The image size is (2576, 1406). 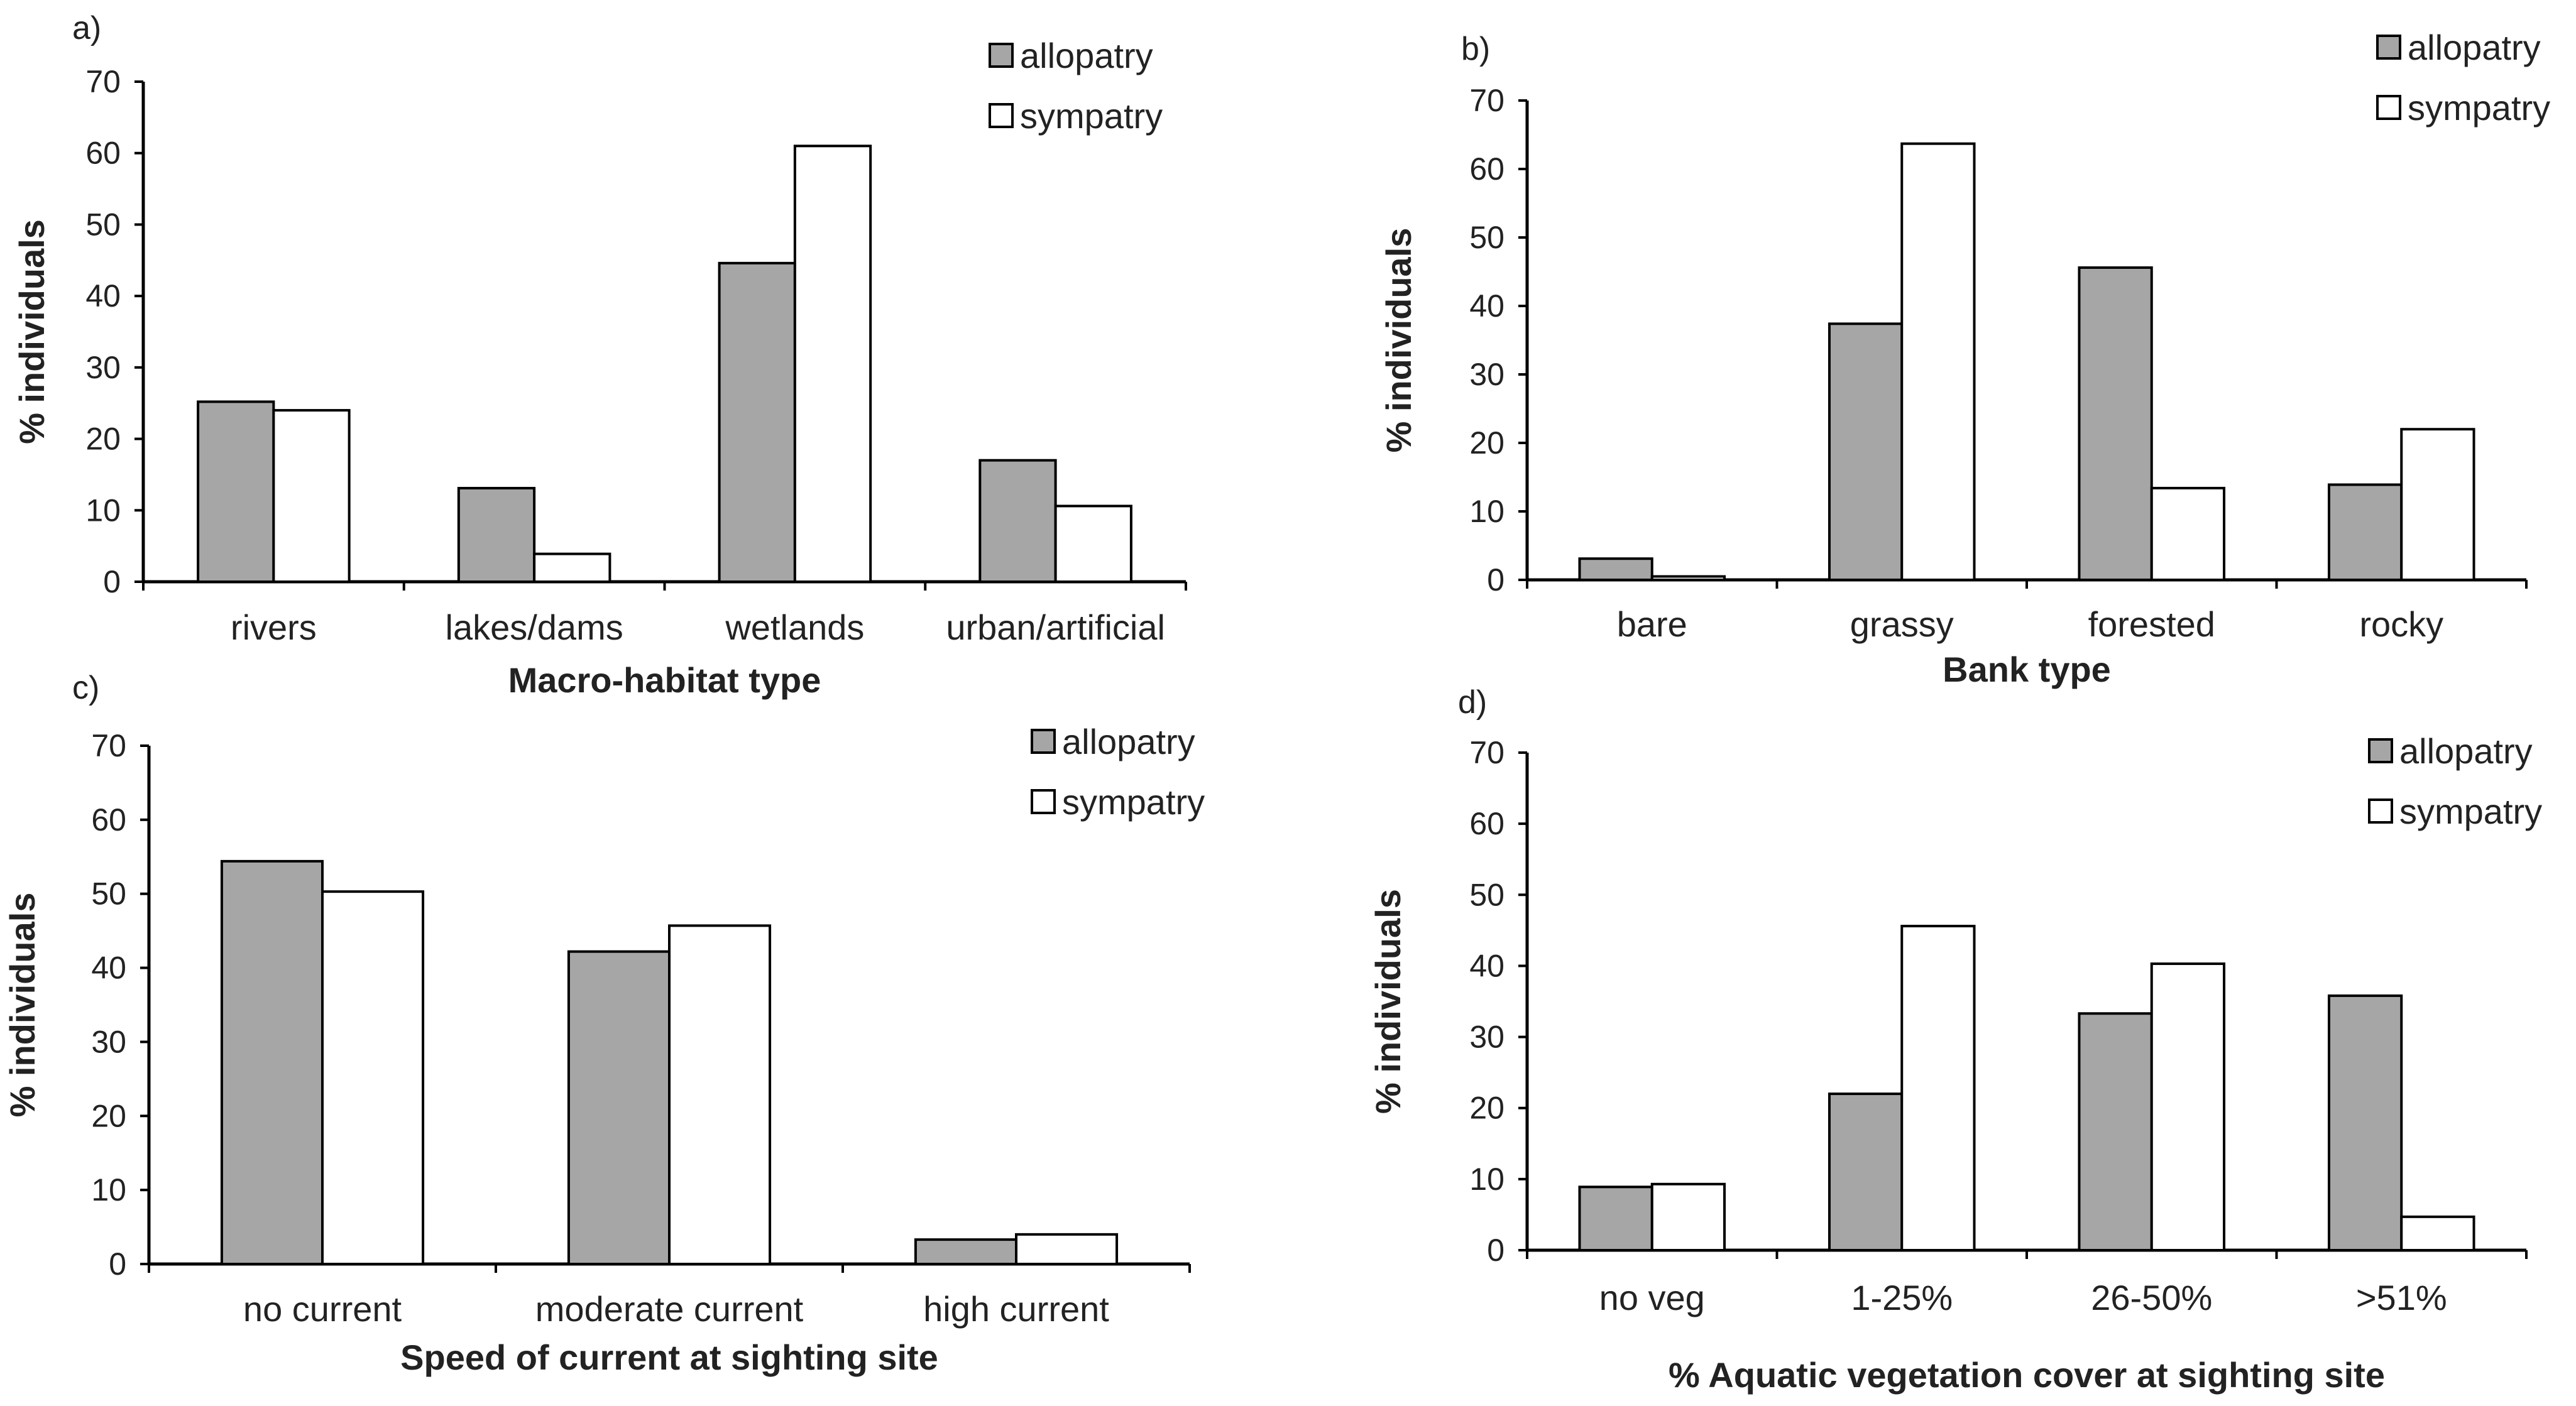 I want to click on category-label: >51%, so click(x=2401, y=1298).